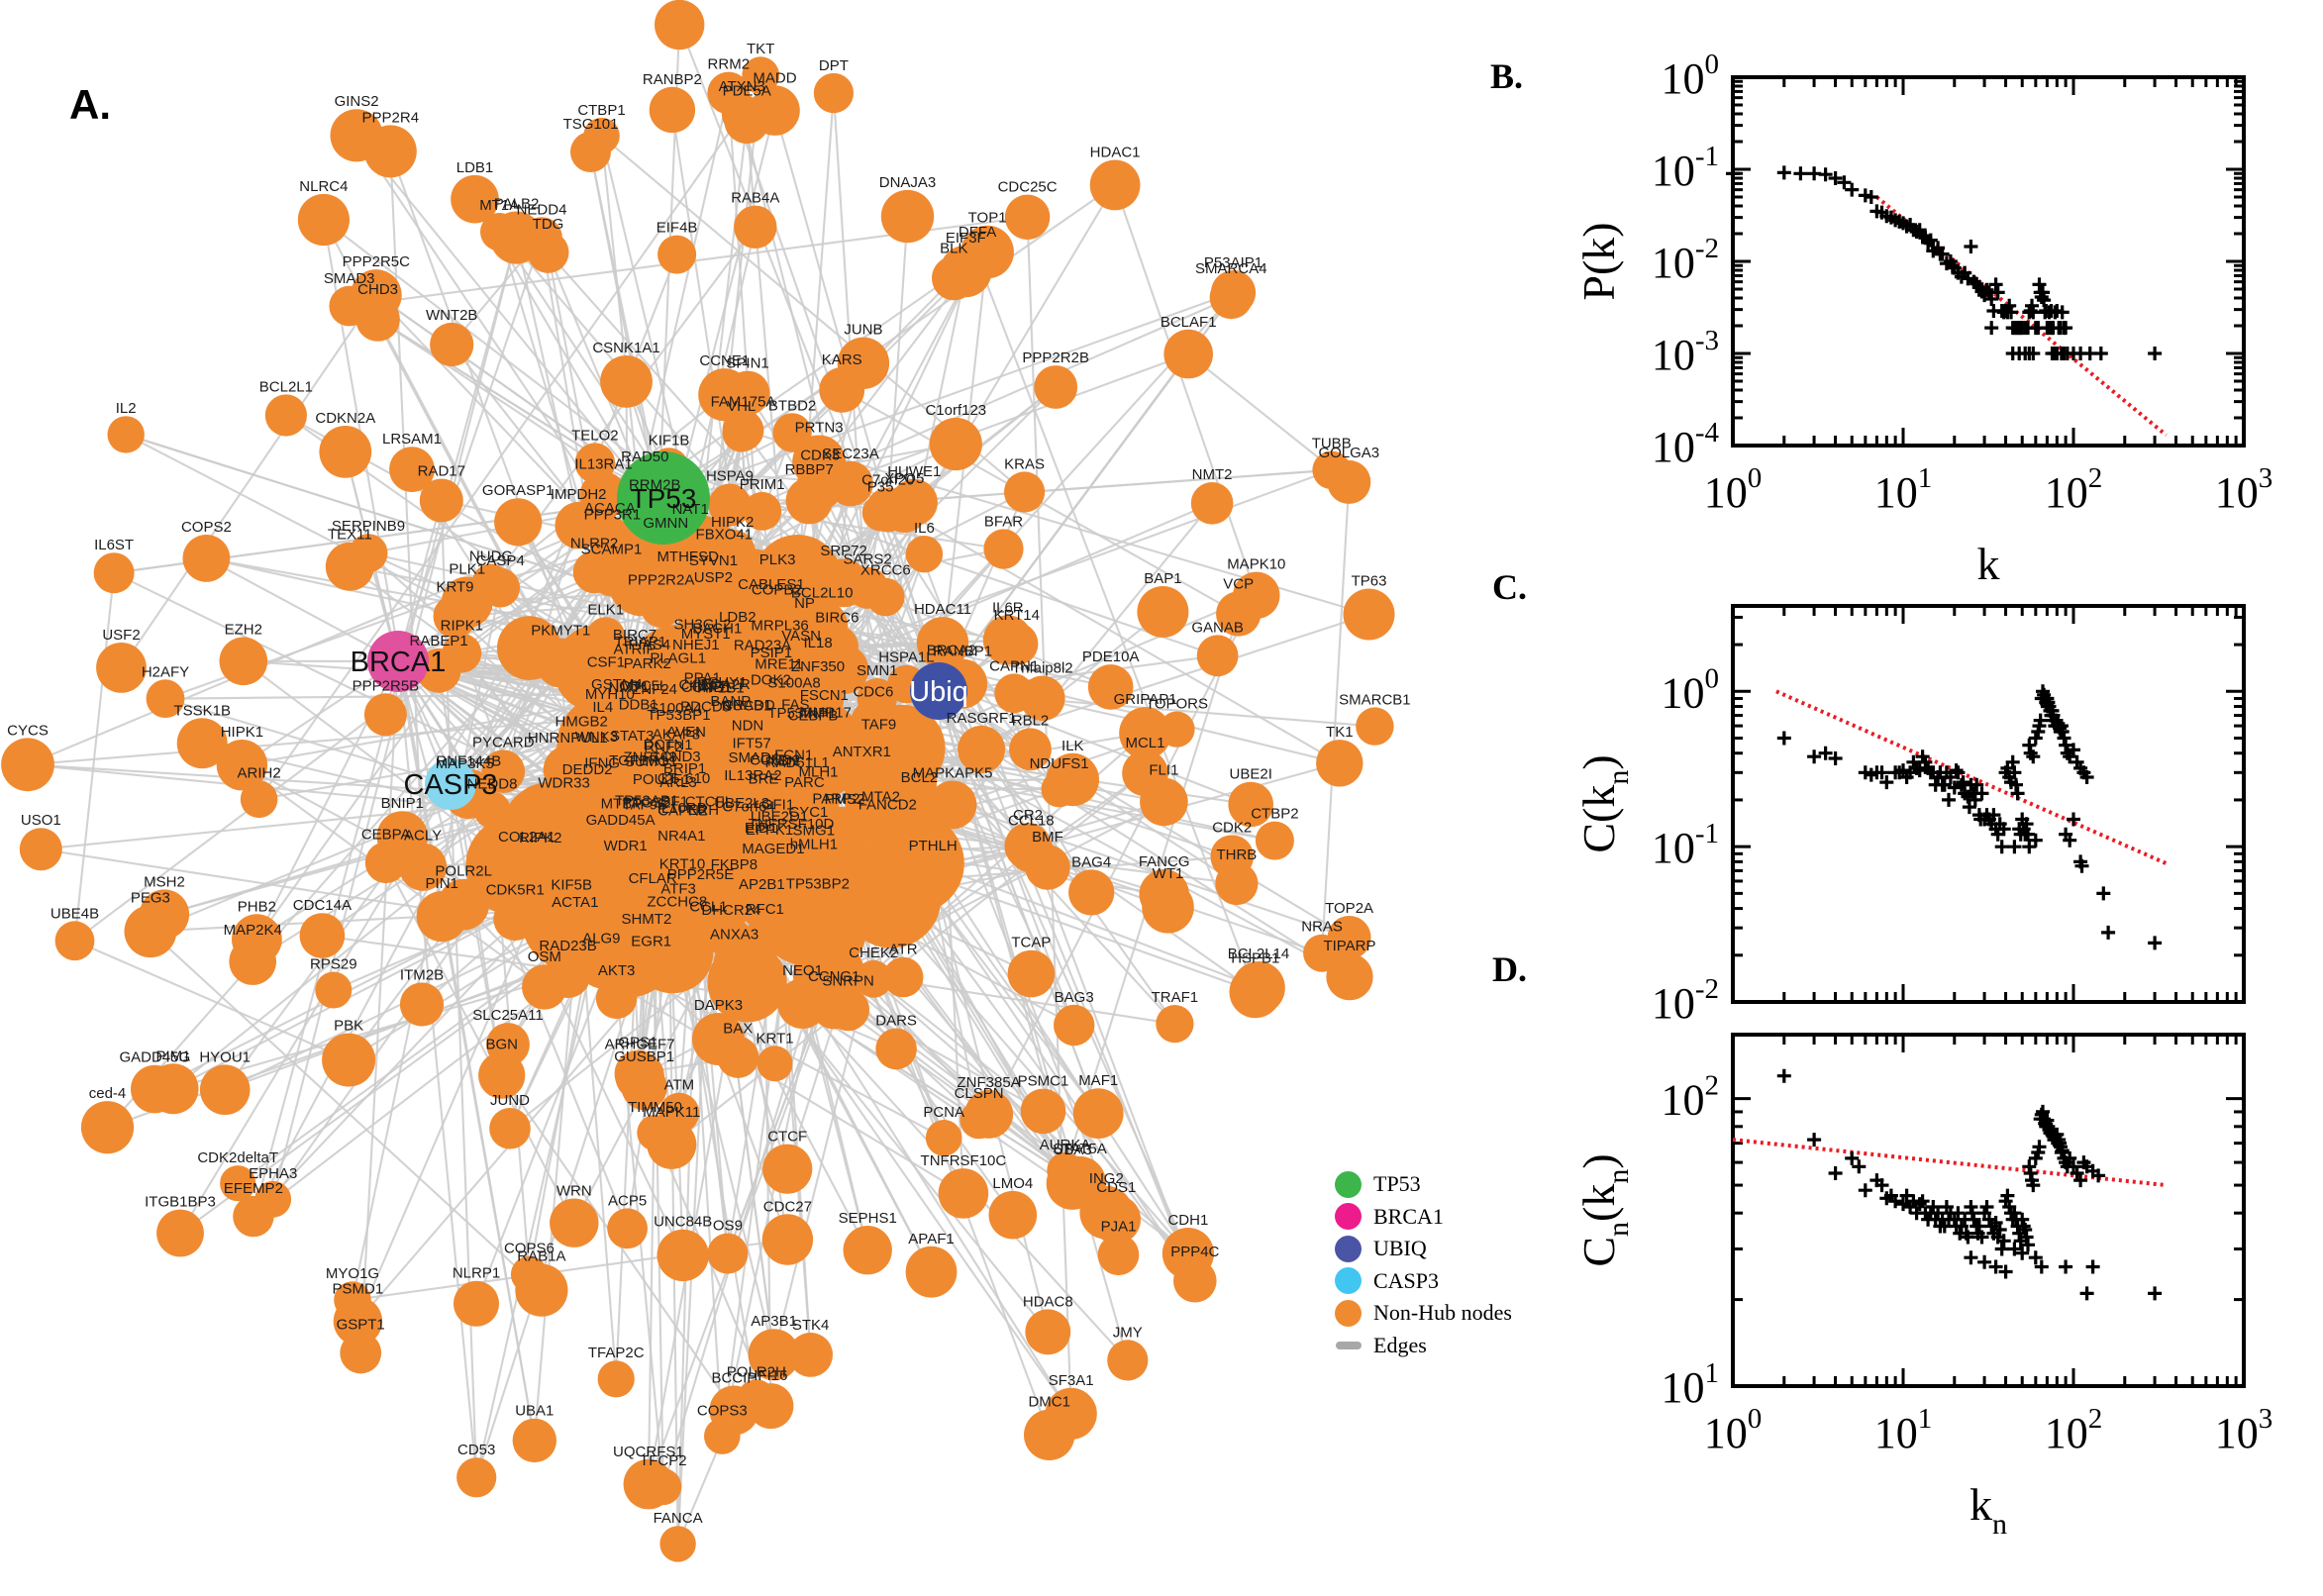  What do you see at coordinates (1988, 1510) in the screenshot?
I see `axis-label: kn` at bounding box center [1988, 1510].